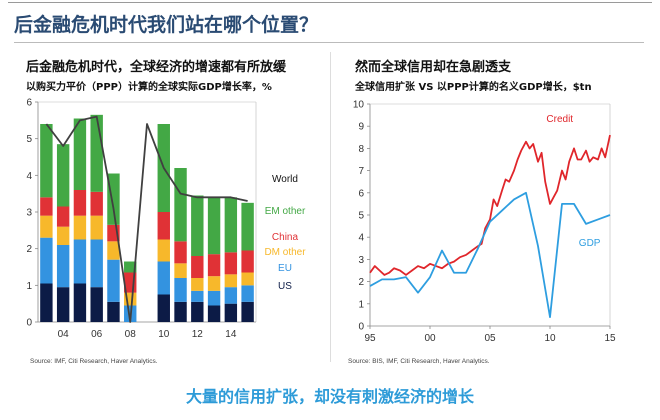  I want to click on bar-us-2004, so click(63, 304).